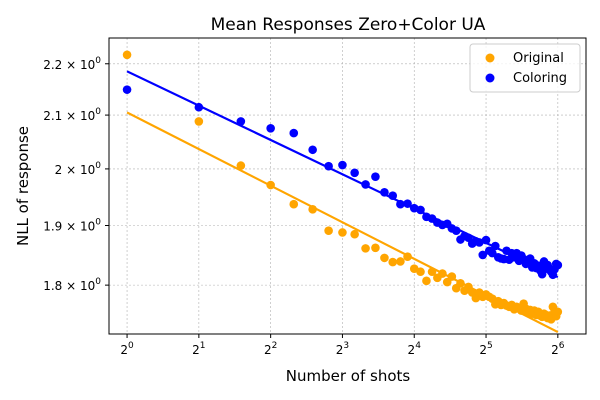 Image resolution: width=600 pixels, height=400 pixels. Describe the element at coordinates (490, 58) in the screenshot. I see `legend-marker-original` at that location.